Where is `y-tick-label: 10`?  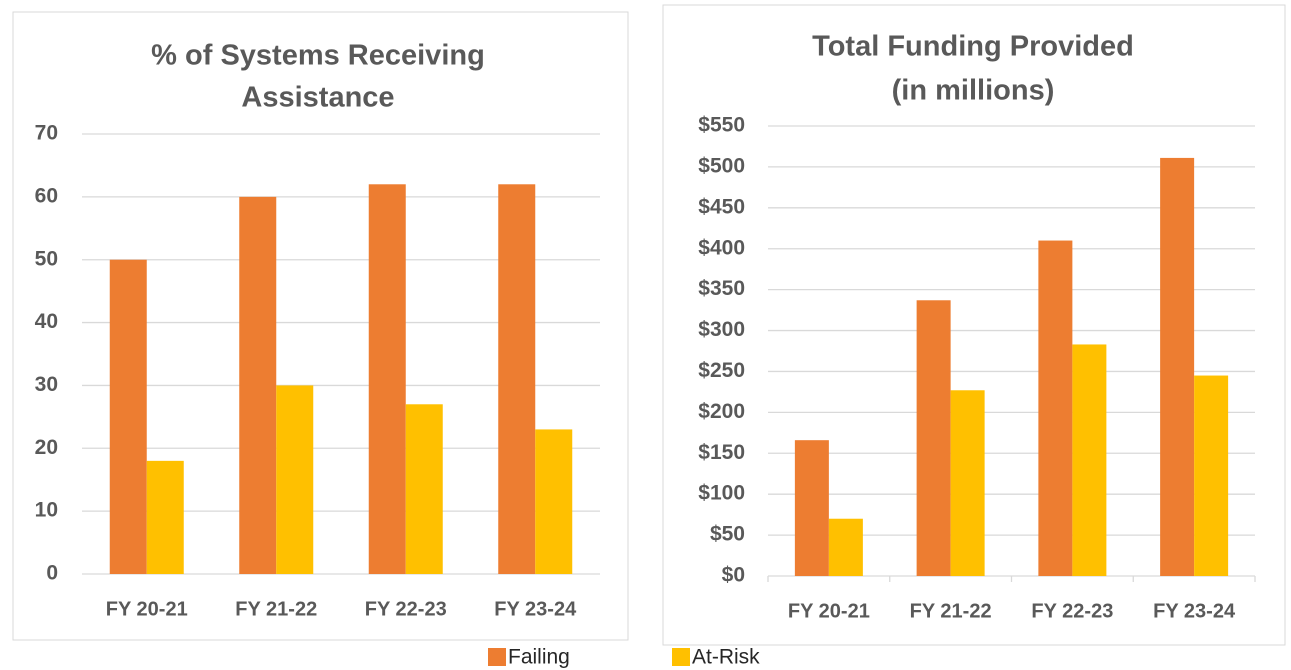
y-tick-label: 10 is located at coordinates (46, 510).